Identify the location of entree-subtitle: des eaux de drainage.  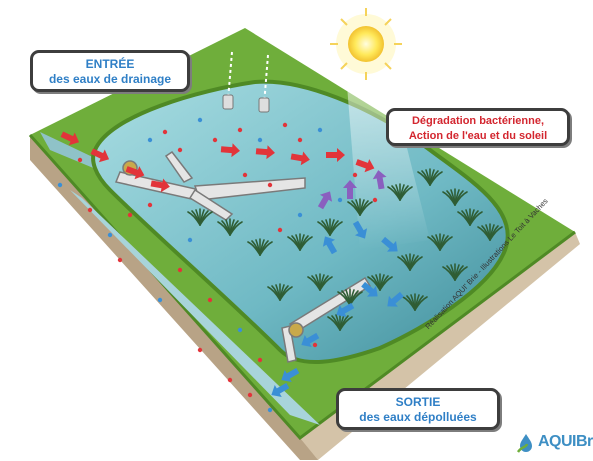
(110, 79).